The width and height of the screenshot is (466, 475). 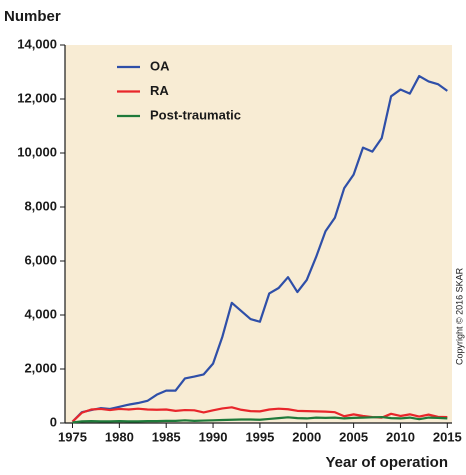 What do you see at coordinates (72, 436) in the screenshot?
I see `x-tick-label: 1975` at bounding box center [72, 436].